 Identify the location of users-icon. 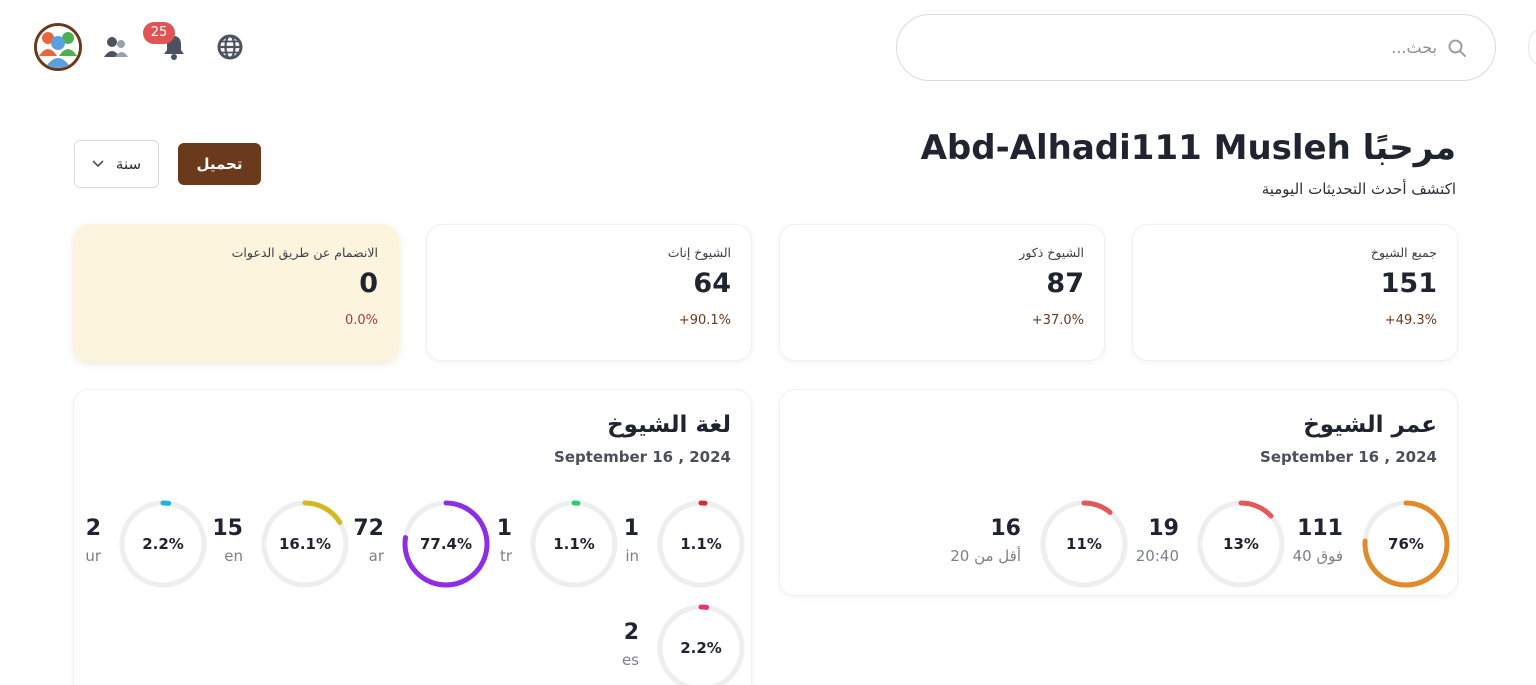
(116, 47).